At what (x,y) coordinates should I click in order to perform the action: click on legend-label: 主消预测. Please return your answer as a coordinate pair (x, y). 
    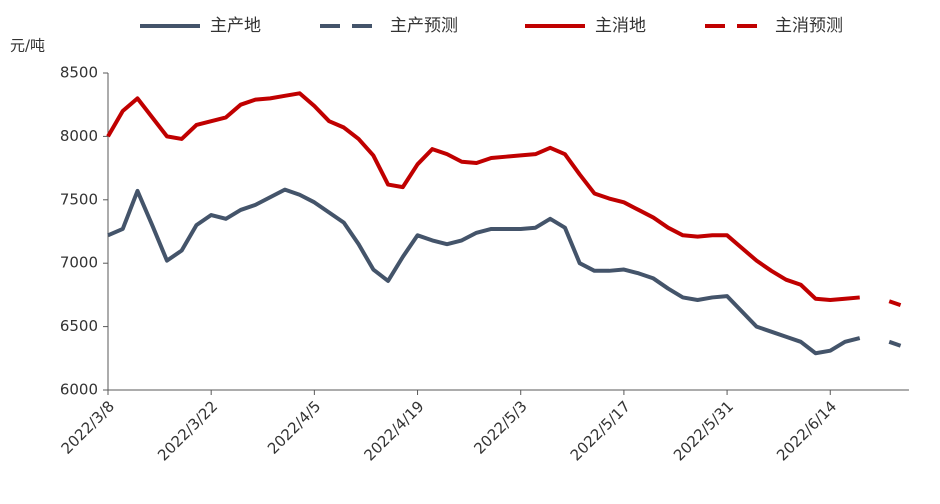
    Looking at the image, I should click on (809, 26).